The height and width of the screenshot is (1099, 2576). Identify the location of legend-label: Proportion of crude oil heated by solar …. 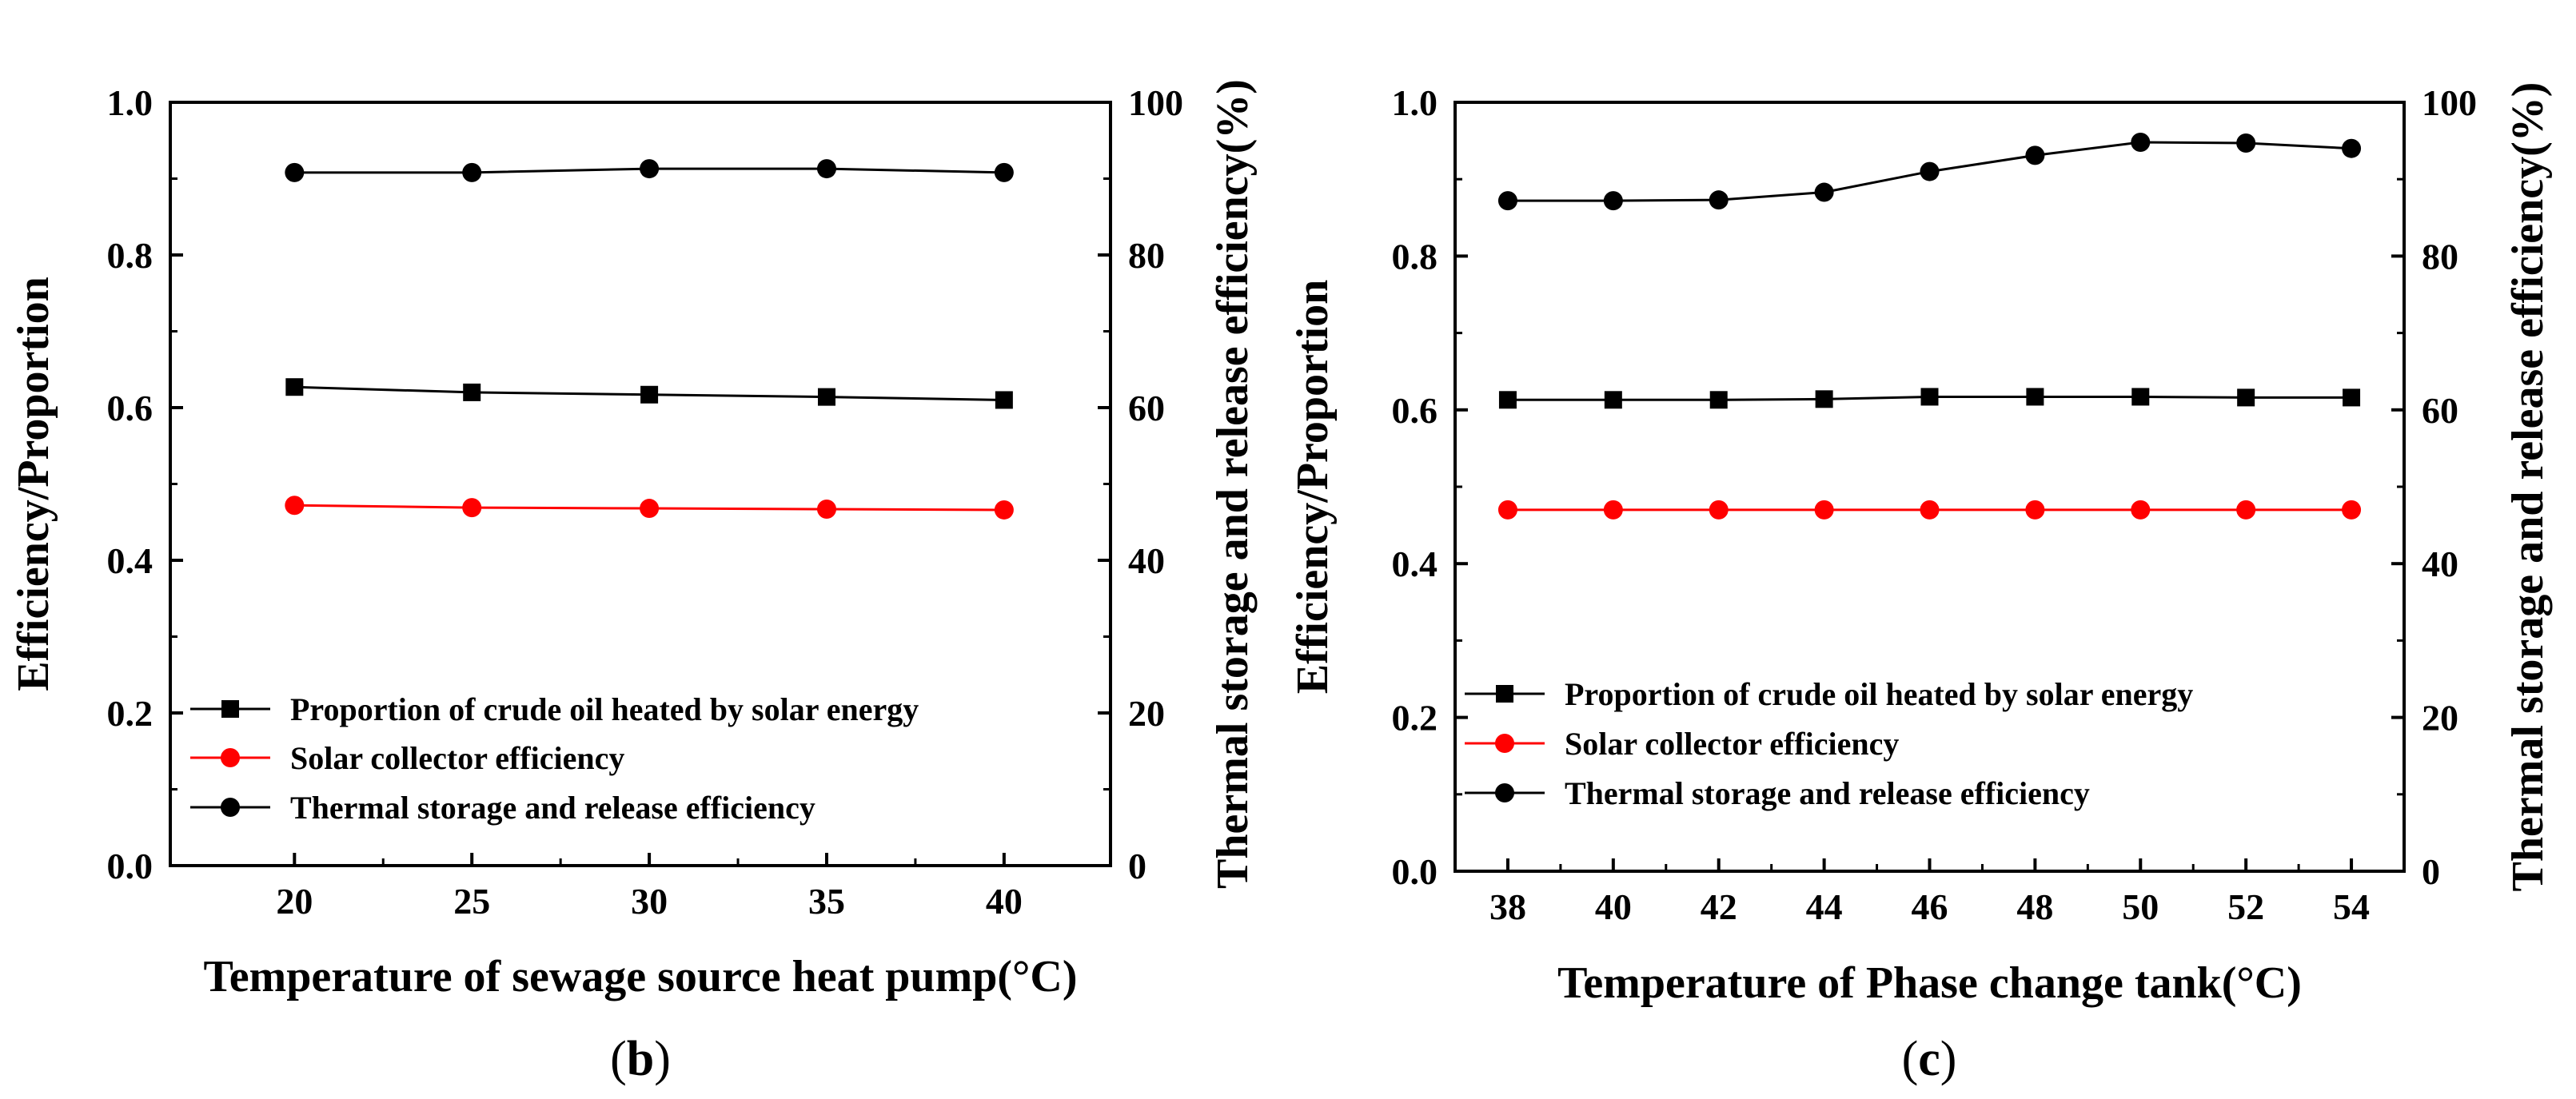
(605, 709).